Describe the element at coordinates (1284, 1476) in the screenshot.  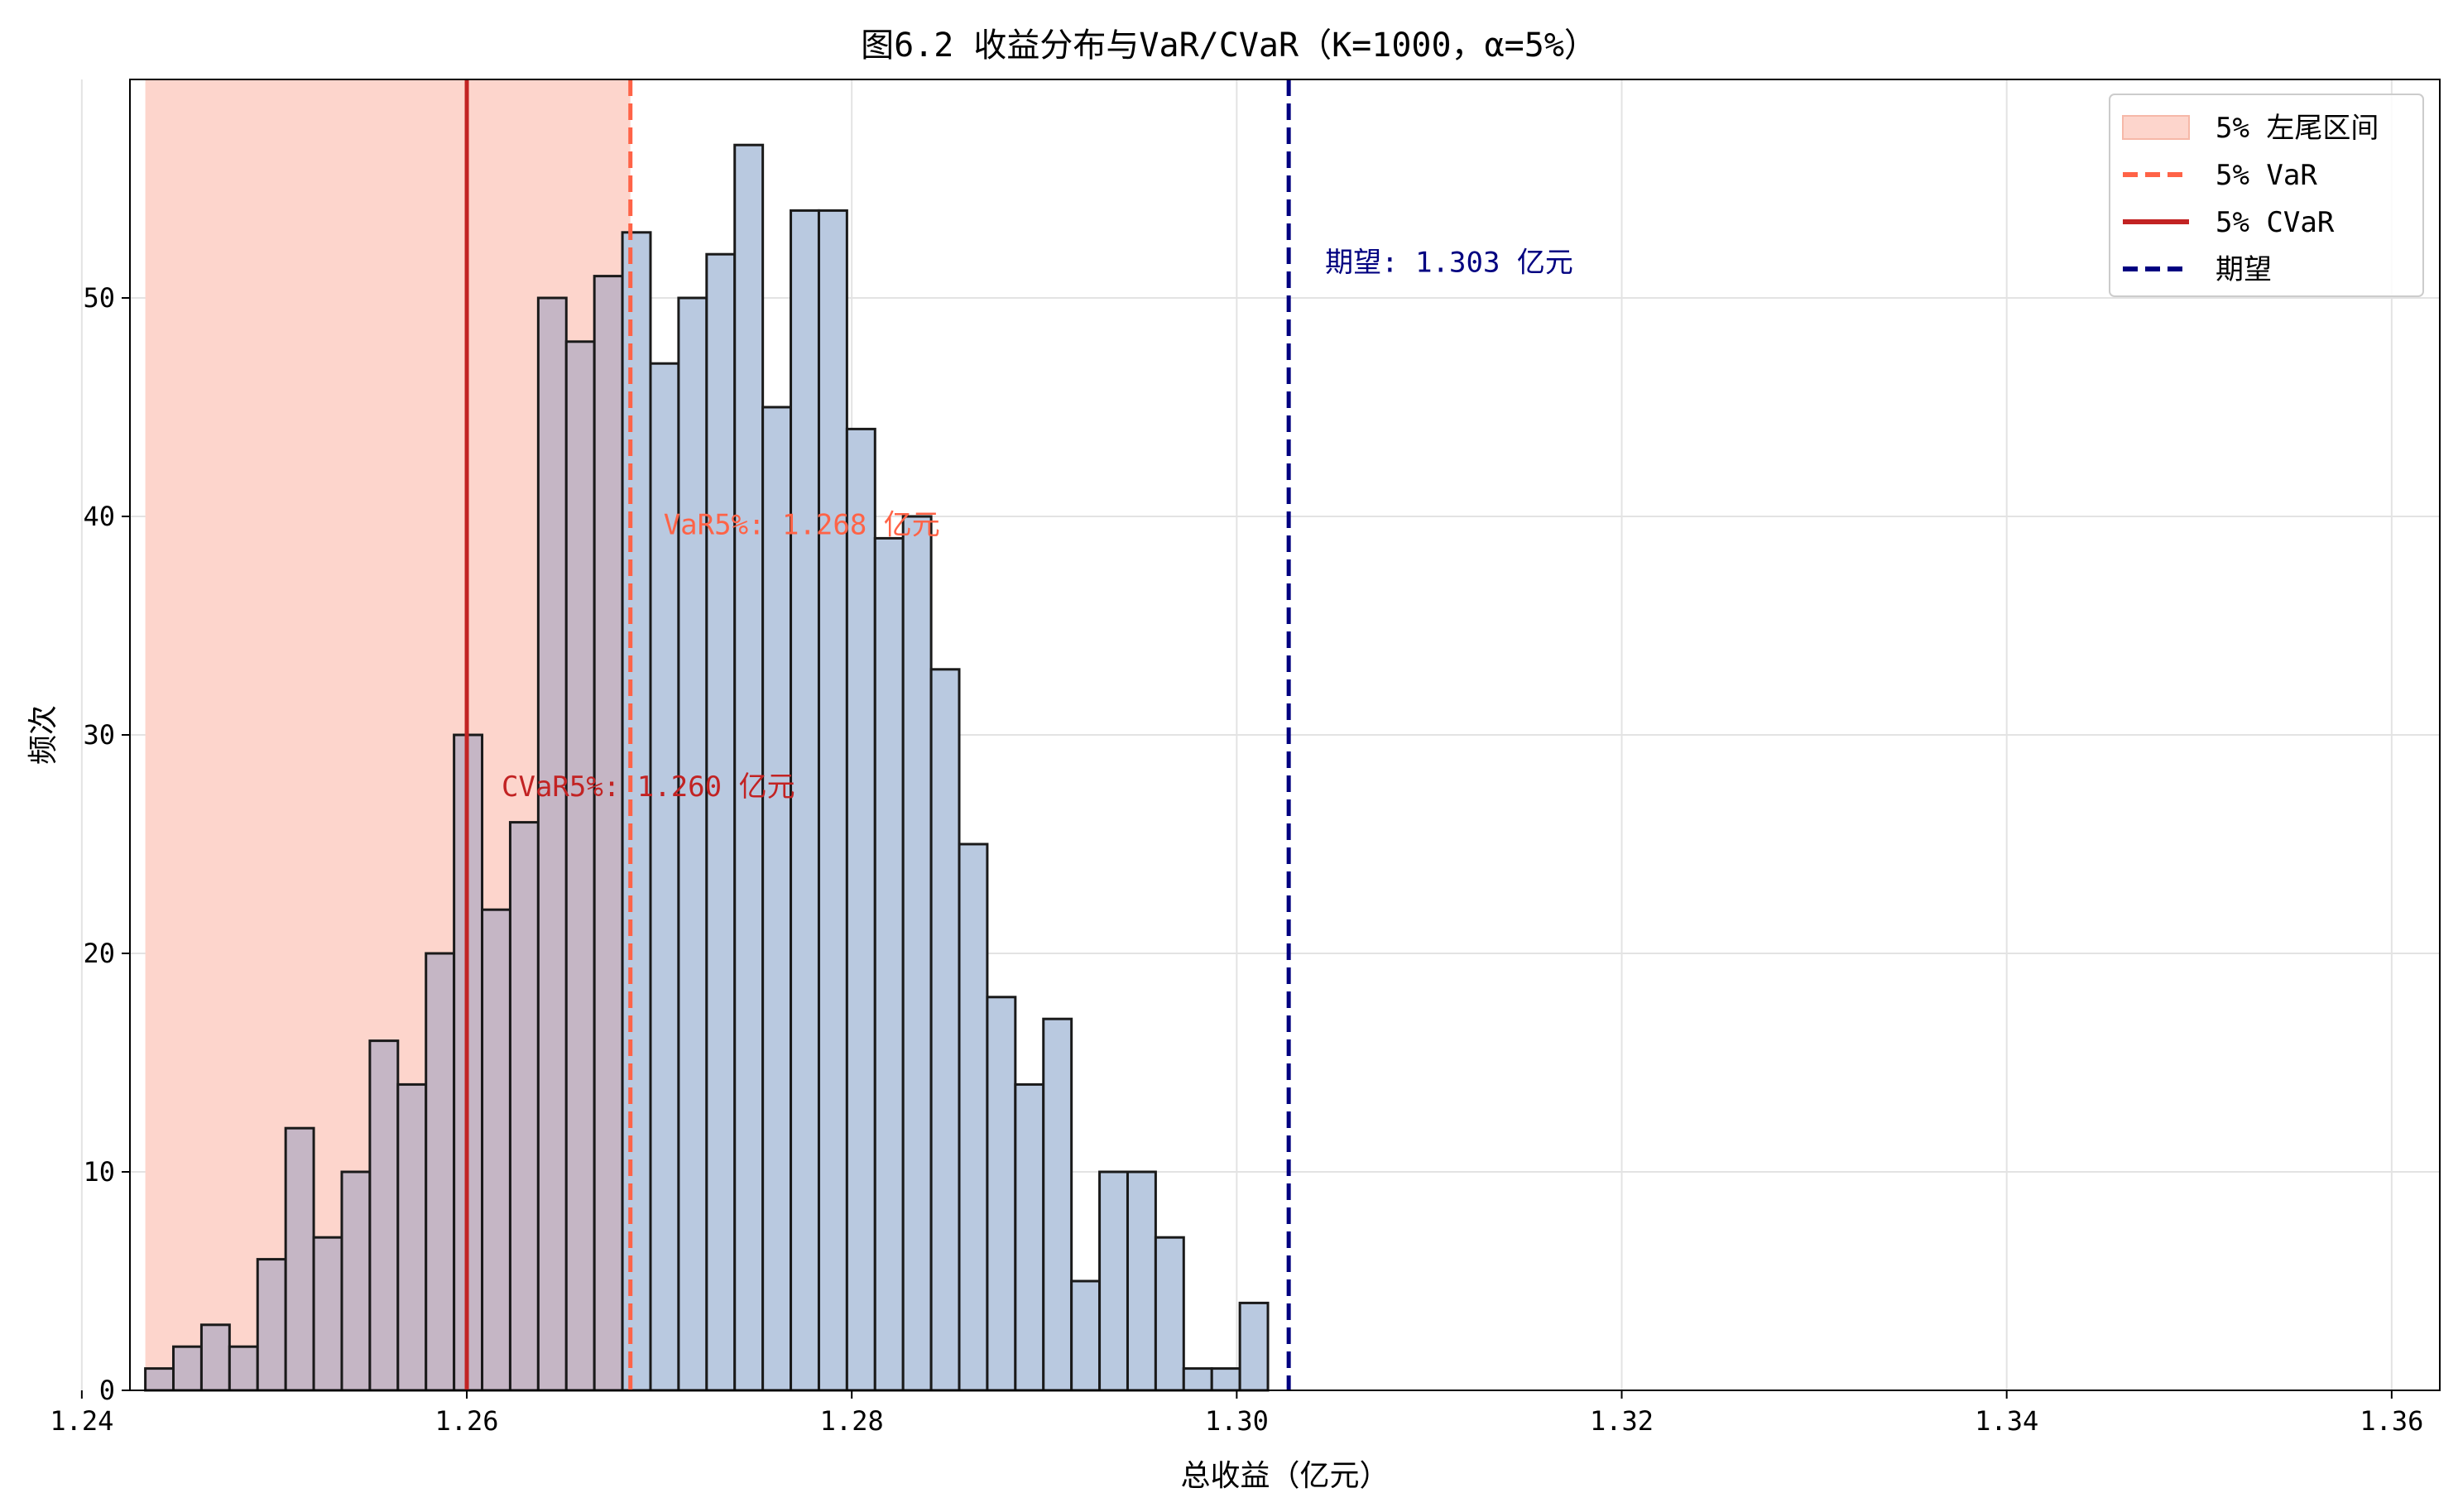
I see `x-axis-label: 总收益（亿元）` at that location.